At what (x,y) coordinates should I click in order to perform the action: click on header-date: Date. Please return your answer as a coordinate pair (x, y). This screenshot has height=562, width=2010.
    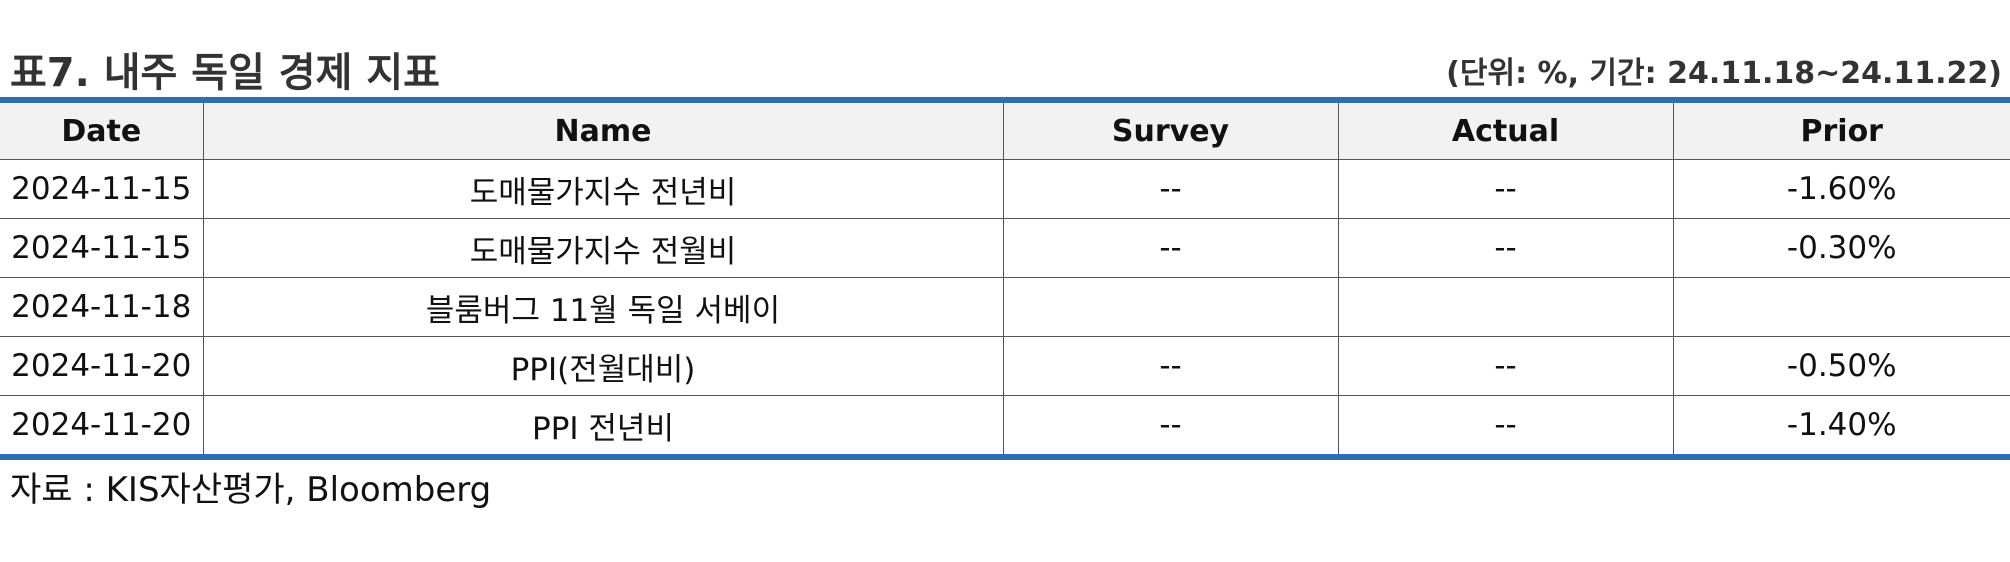
    Looking at the image, I should click on (102, 131).